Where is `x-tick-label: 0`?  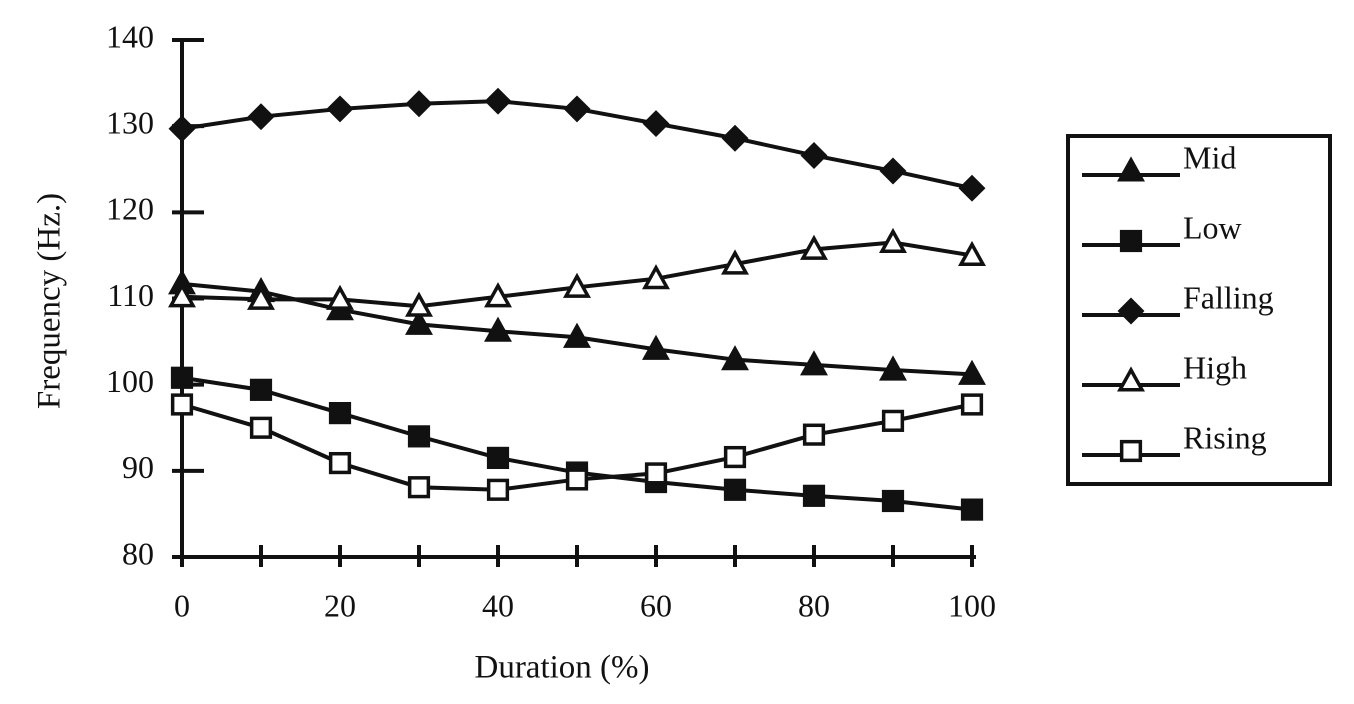 x-tick-label: 0 is located at coordinates (182, 605).